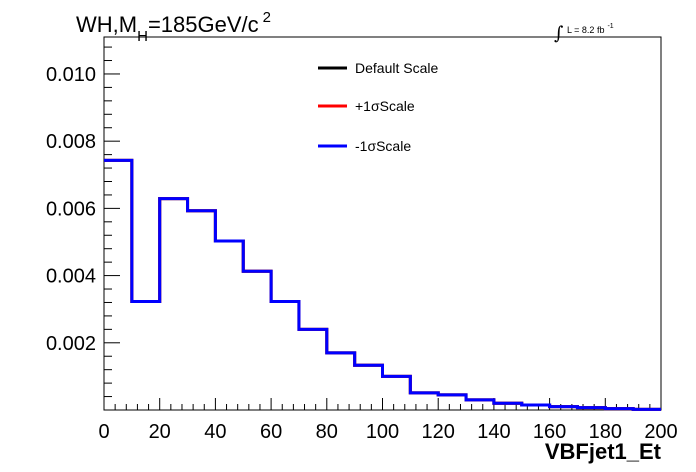 This screenshot has height=472, width=696. What do you see at coordinates (605, 432) in the screenshot?
I see `x-tick-label: 180` at bounding box center [605, 432].